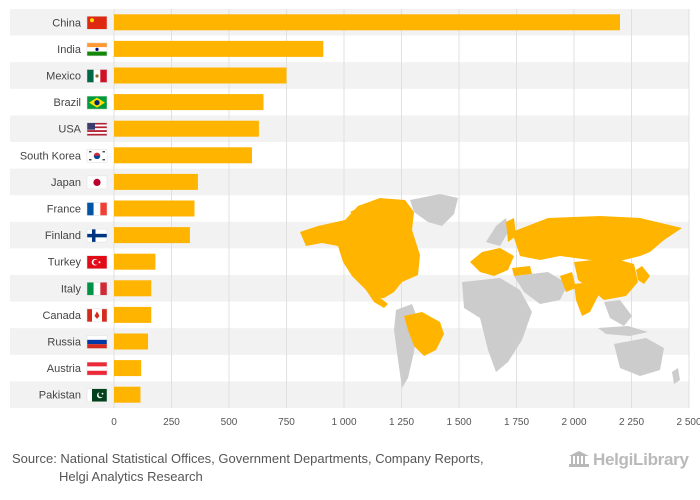 This screenshot has height=500, width=700. I want to click on mexico-flag-icon, so click(97, 76).